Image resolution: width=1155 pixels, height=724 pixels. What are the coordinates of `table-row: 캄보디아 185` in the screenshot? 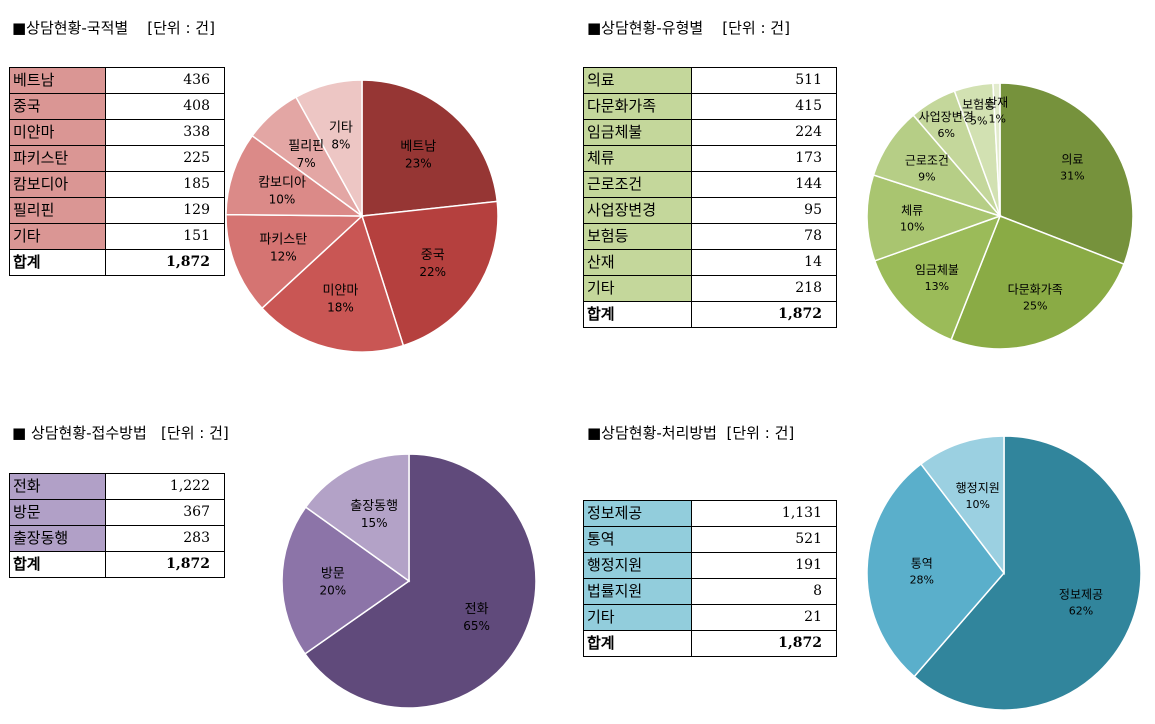 It's located at (117, 184).